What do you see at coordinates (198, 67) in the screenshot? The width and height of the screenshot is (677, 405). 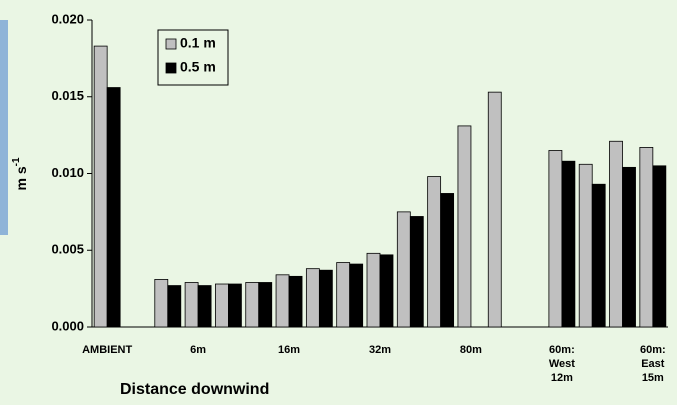 I see `legend-label: 0.5 m` at bounding box center [198, 67].